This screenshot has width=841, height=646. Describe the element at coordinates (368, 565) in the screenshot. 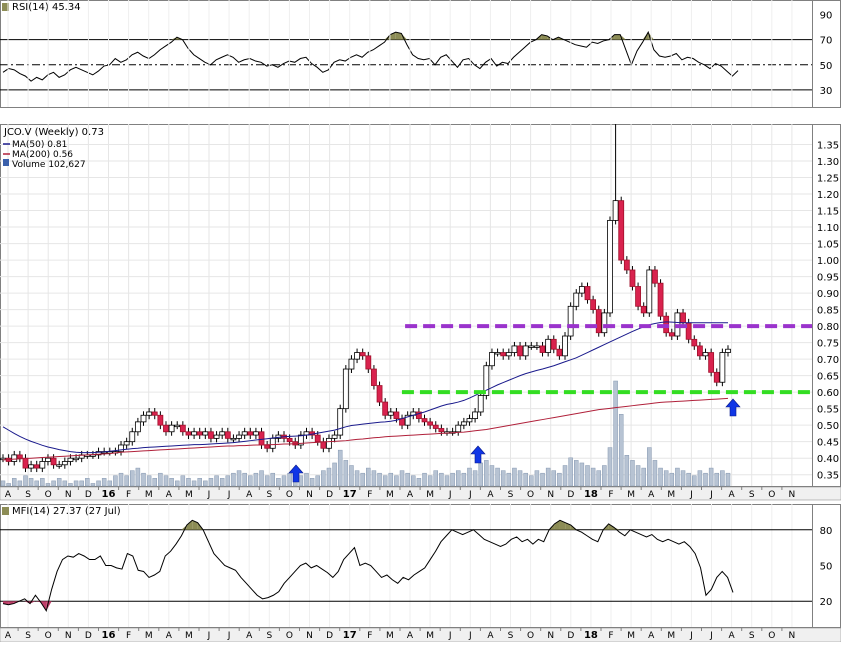

I see `mfi-line` at that location.